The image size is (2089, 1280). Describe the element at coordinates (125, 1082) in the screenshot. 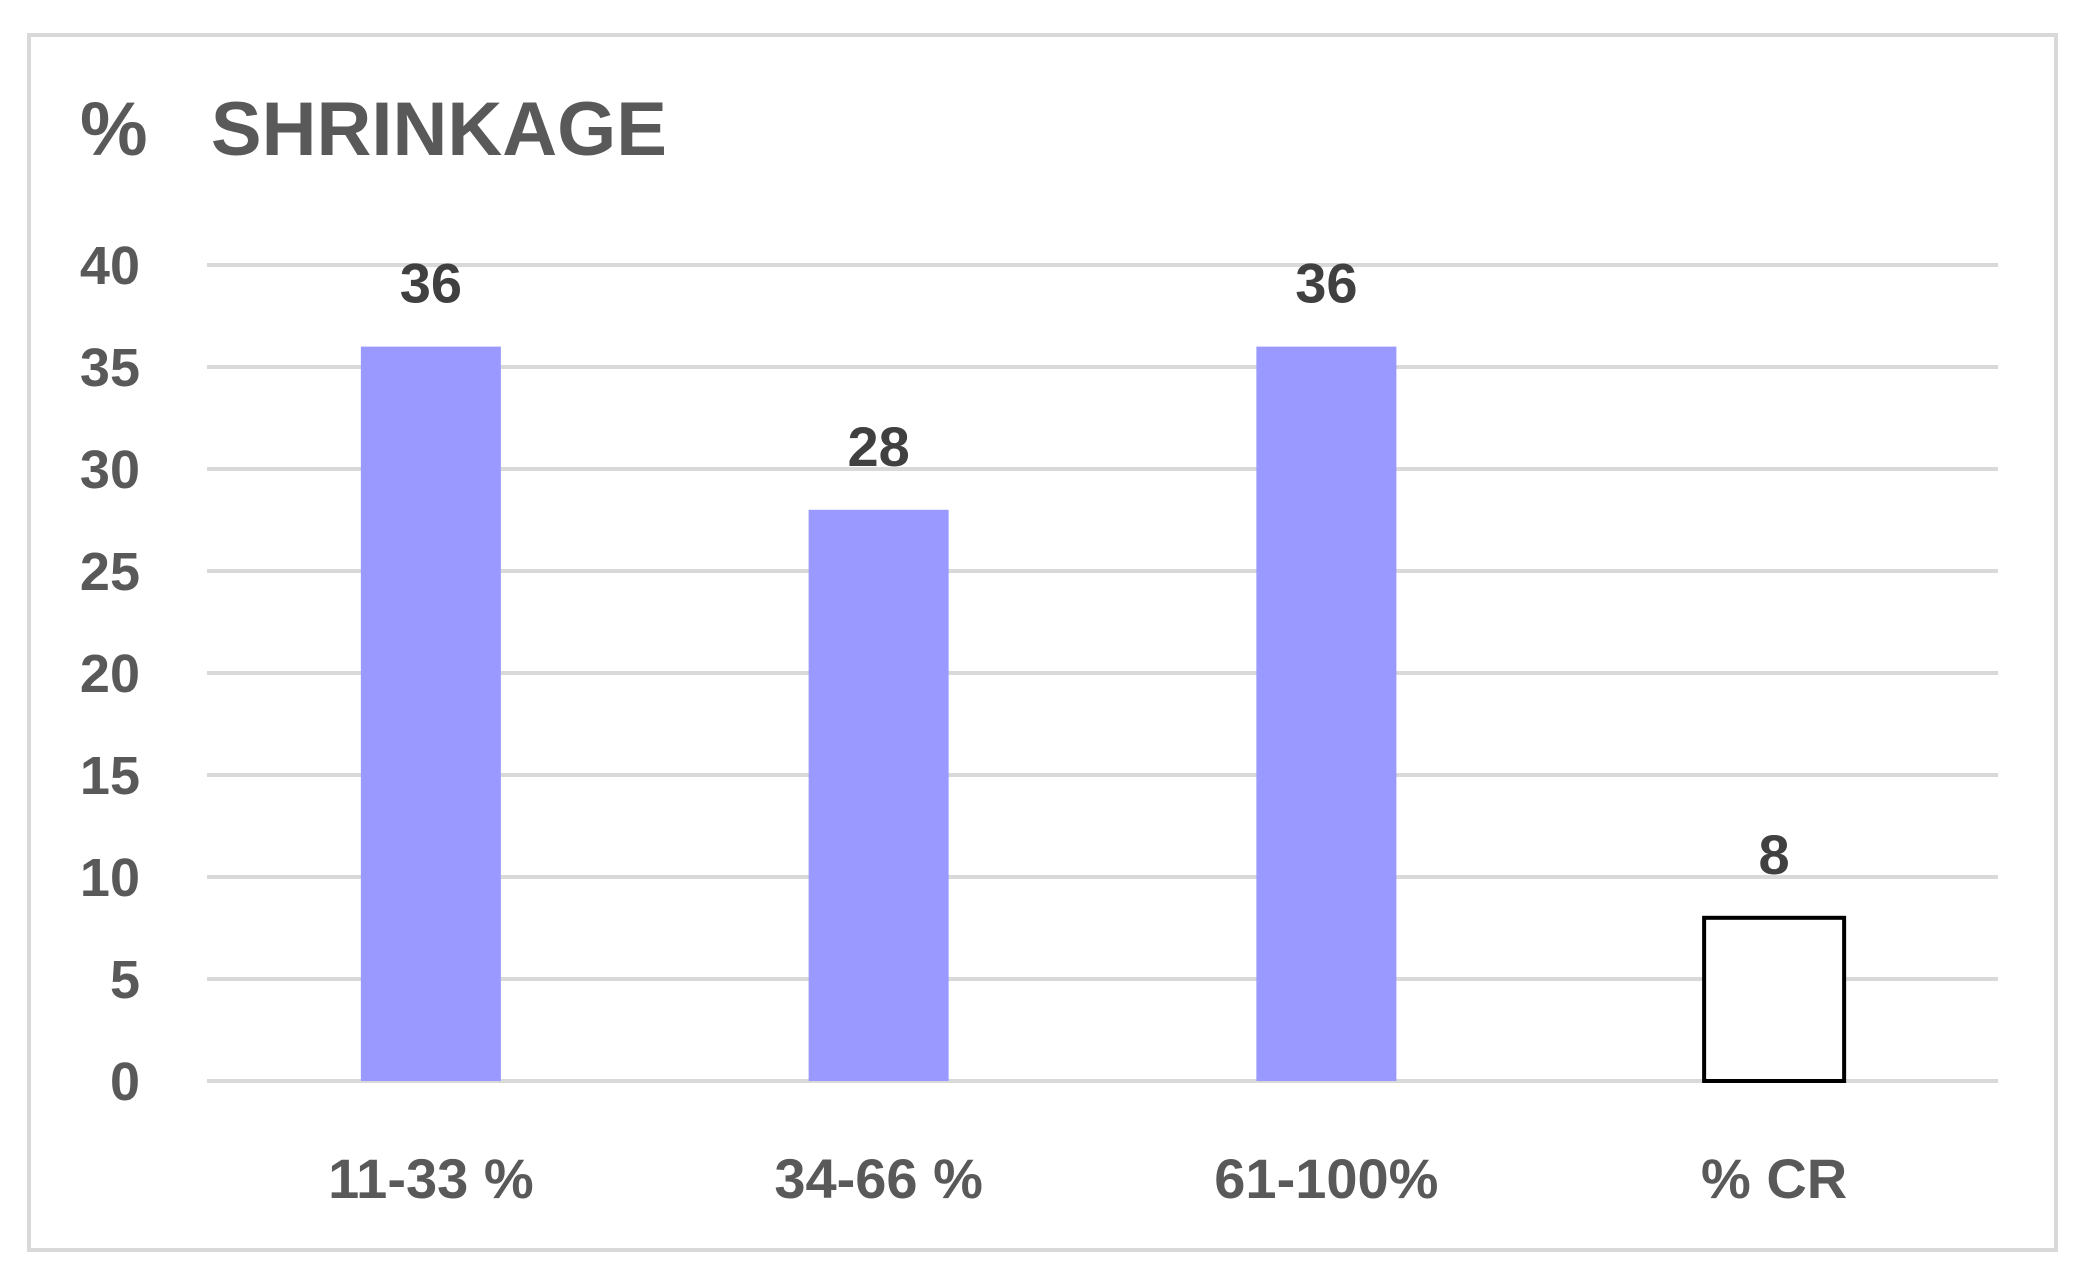

I see `y-tick-label: 0` at that location.